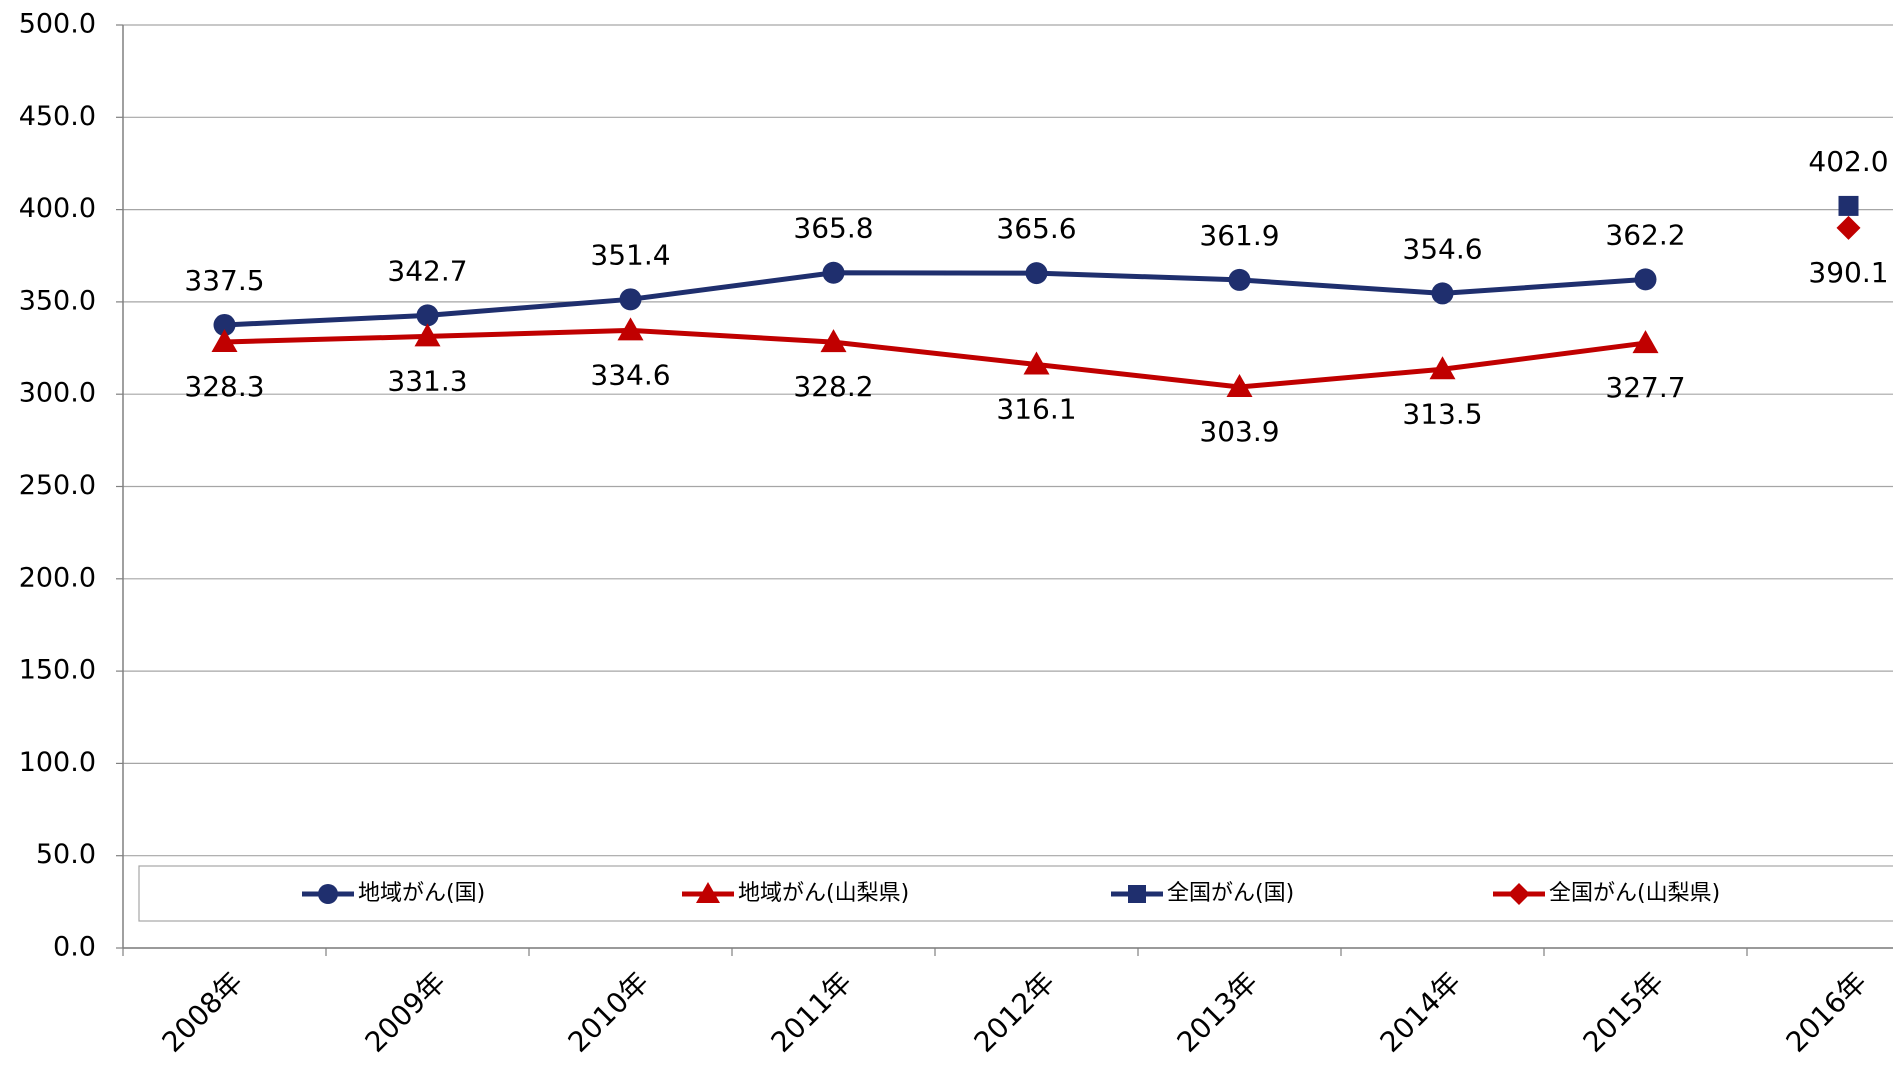  Describe the element at coordinates (1848, 272) in the screenshot. I see `data-label: 390.1` at that location.